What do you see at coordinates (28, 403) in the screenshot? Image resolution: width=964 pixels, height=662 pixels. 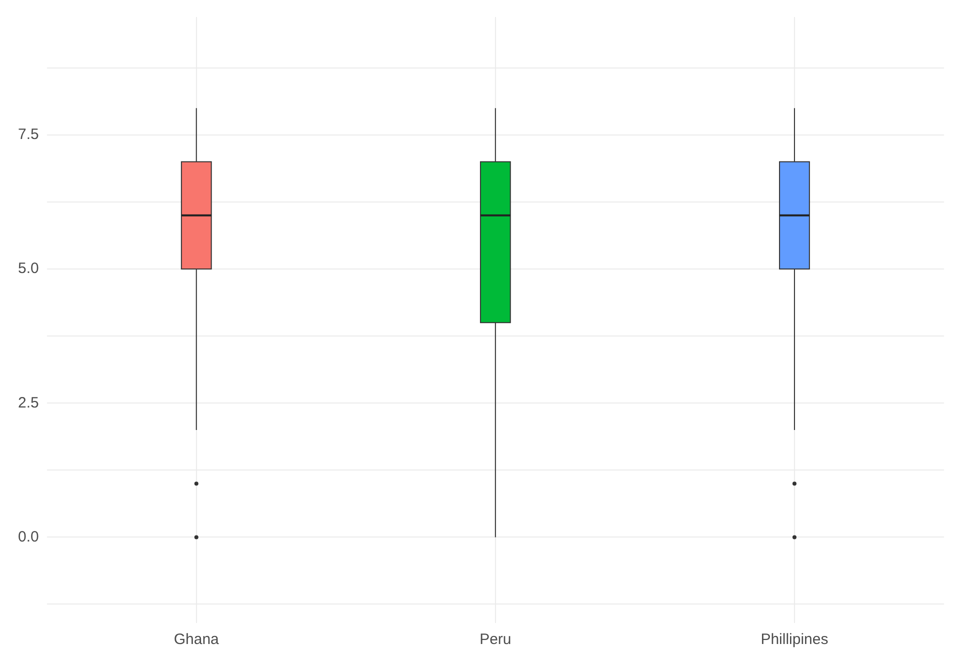 I see `y-tick-label: 2.5` at bounding box center [28, 403].